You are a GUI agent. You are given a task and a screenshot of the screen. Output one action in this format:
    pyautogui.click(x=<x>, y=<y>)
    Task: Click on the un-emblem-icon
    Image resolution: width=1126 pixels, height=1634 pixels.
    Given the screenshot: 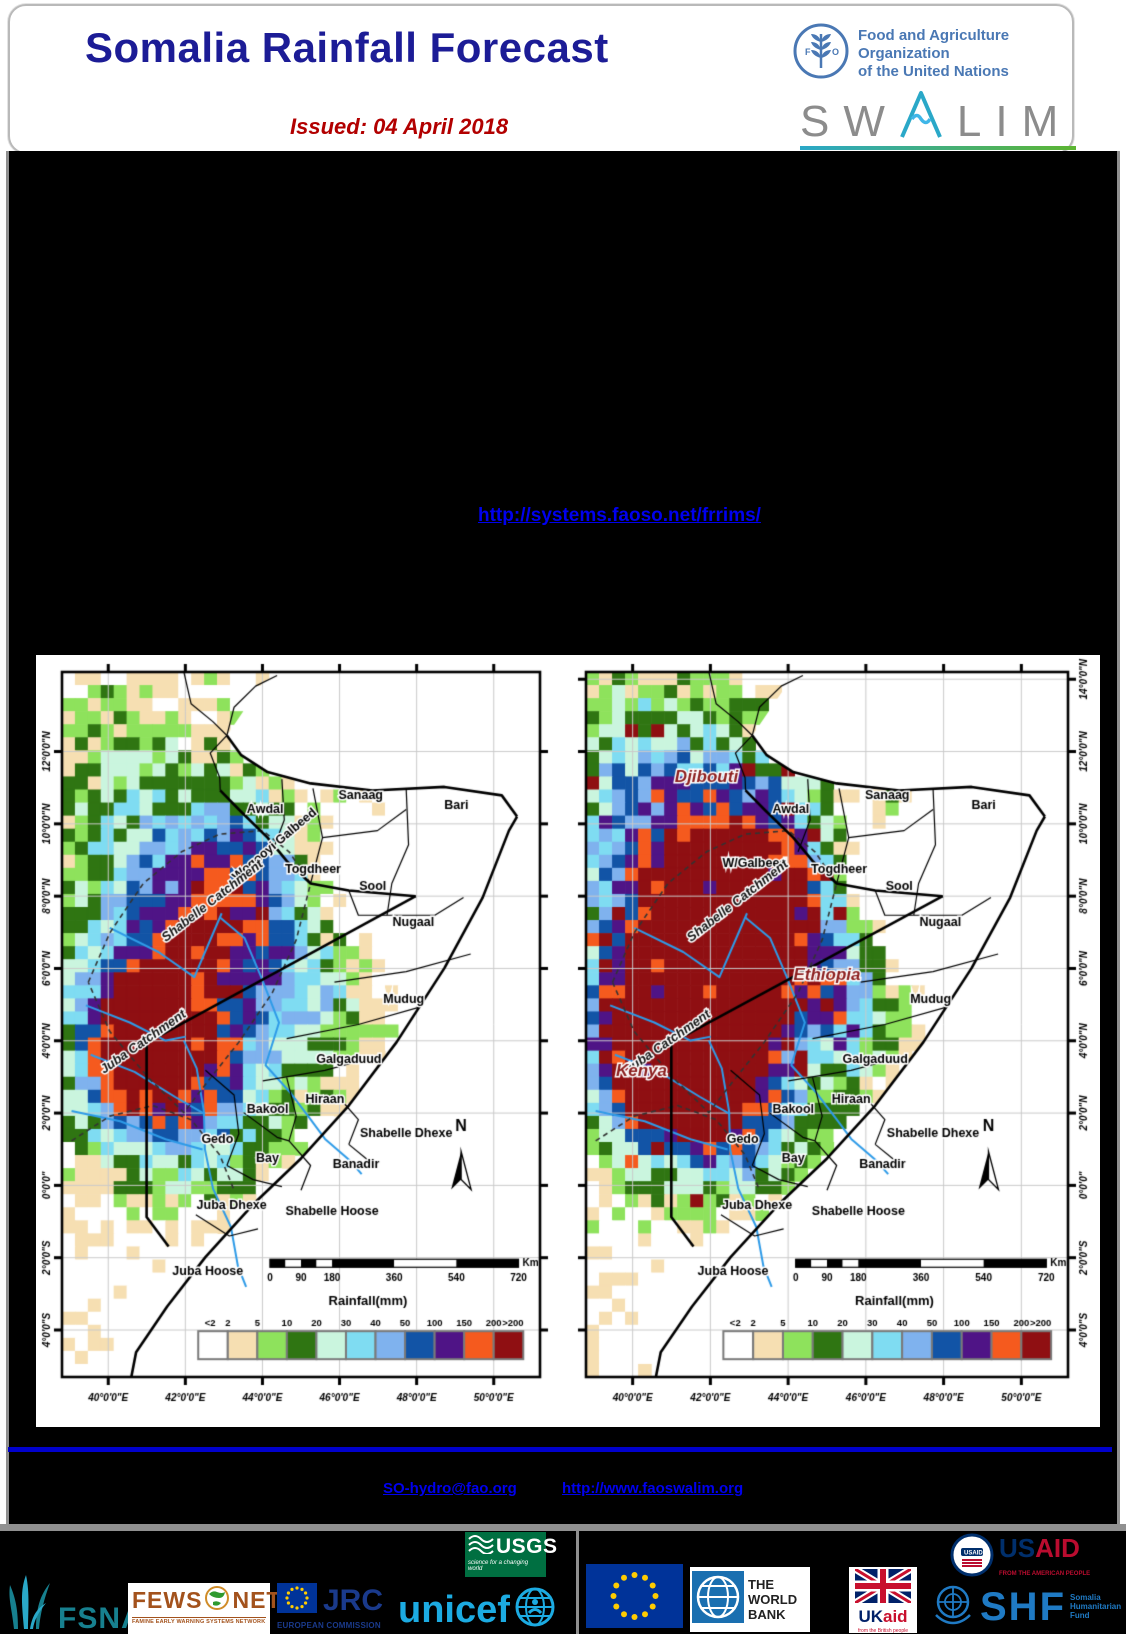 What is the action you would take?
    pyautogui.click(x=953, y=1606)
    